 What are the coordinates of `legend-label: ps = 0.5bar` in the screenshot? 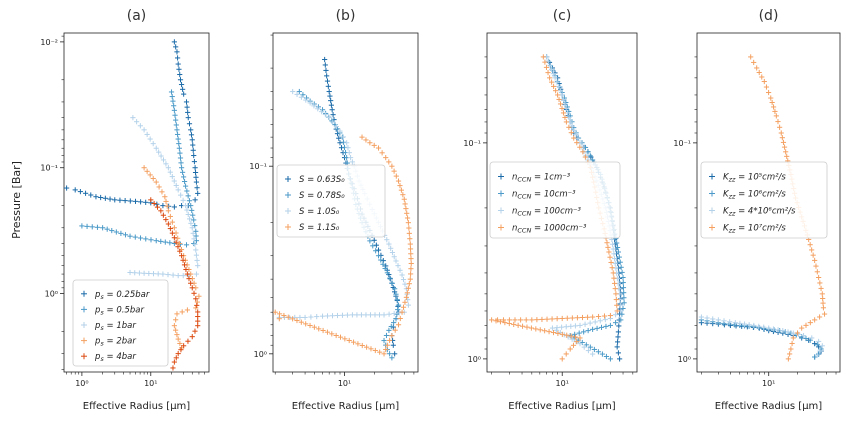 It's located at (119, 310).